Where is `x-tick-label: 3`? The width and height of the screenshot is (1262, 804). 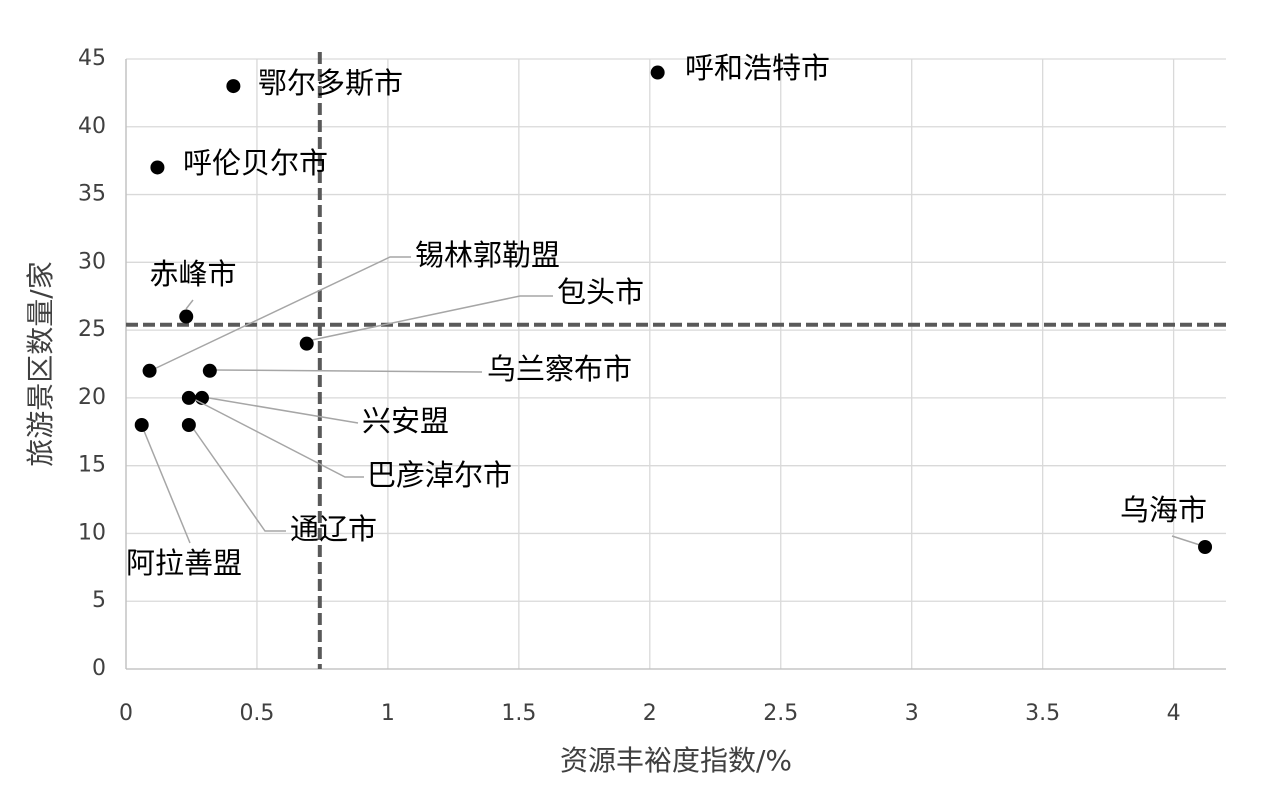 x-tick-label: 3 is located at coordinates (912, 713).